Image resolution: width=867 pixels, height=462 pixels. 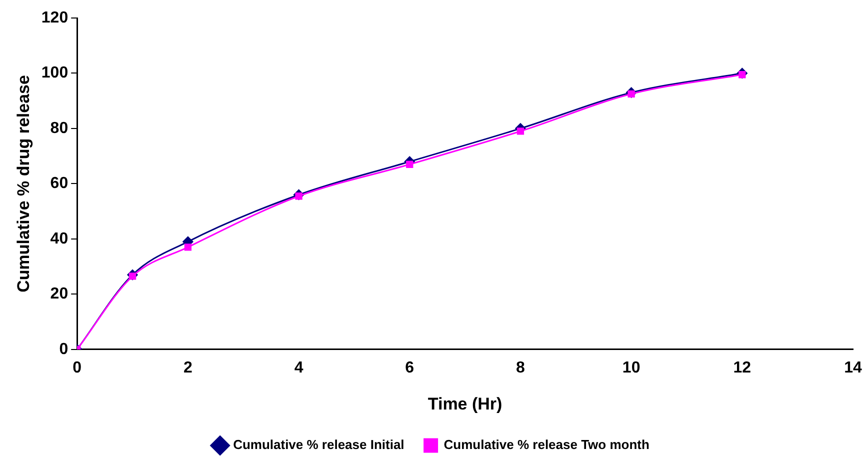 What do you see at coordinates (742, 367) in the screenshot?
I see `x-tick-label: 12` at bounding box center [742, 367].